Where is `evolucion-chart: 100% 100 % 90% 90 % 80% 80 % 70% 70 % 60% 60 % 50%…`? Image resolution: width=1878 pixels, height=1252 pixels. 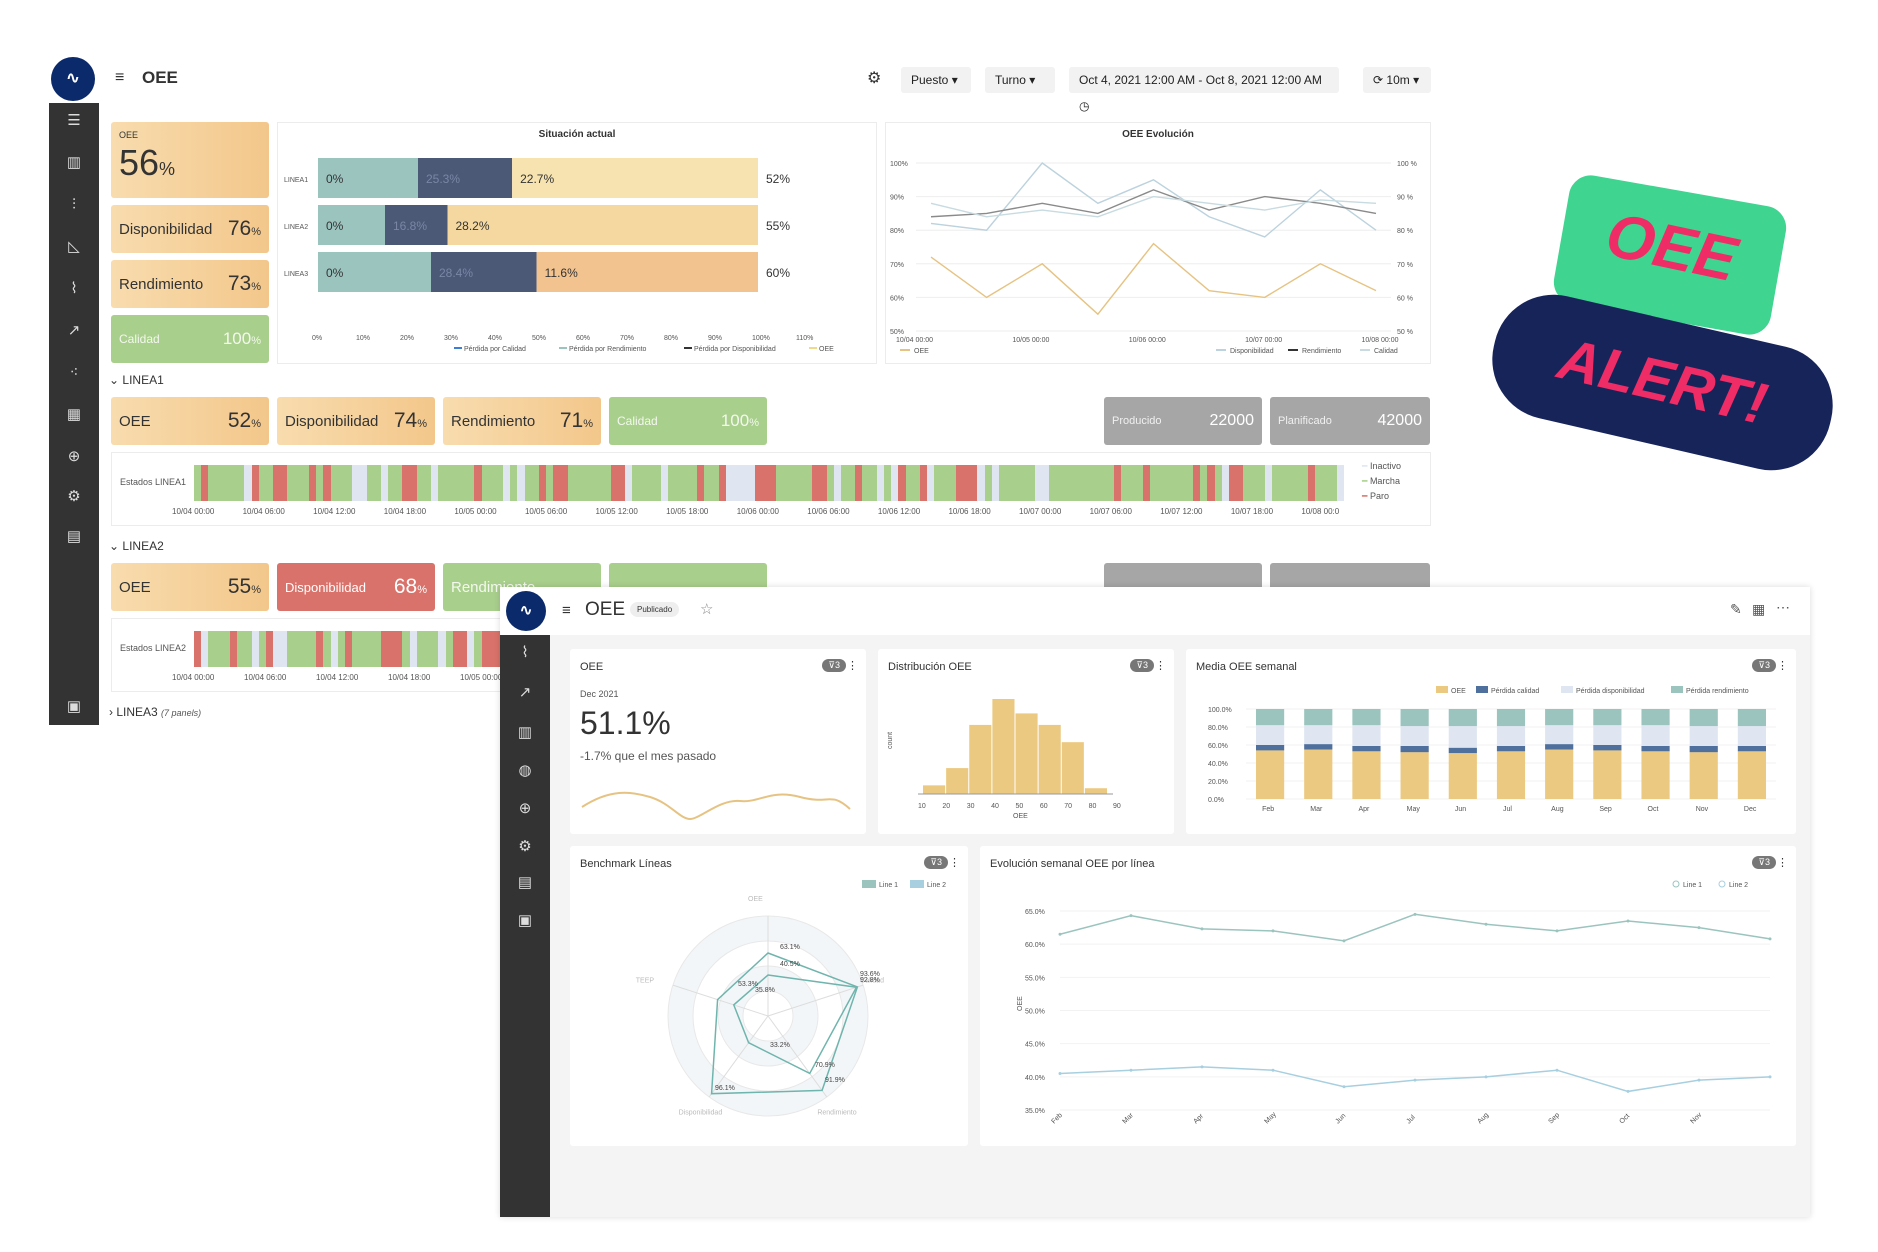 evolucion-chart: 100% 100 % 90% 90 % 80% 80 % 70% 70 % 60% 60 % 50%… is located at coordinates (1153, 258).